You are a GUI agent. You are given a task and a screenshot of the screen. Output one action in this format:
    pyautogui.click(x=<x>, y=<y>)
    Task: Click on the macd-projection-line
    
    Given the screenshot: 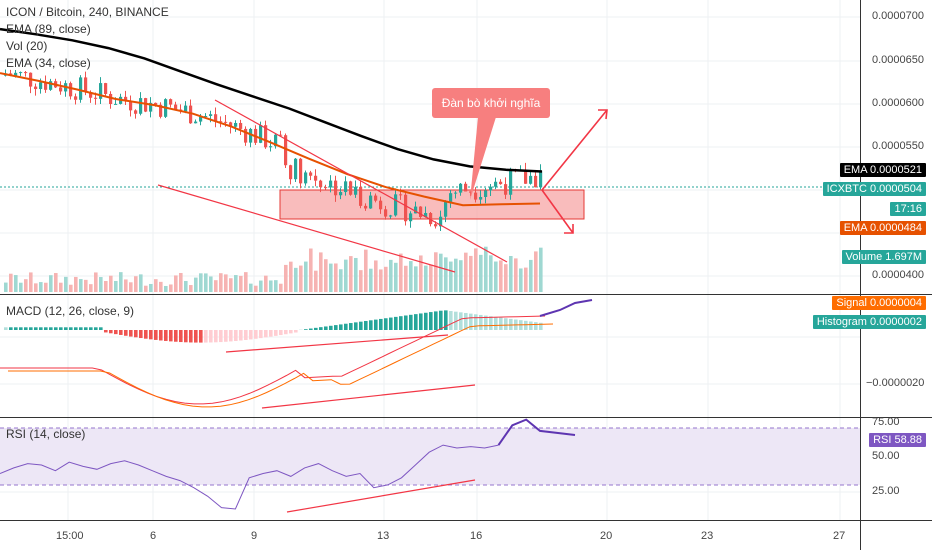 What is the action you would take?
    pyautogui.click(x=566, y=308)
    